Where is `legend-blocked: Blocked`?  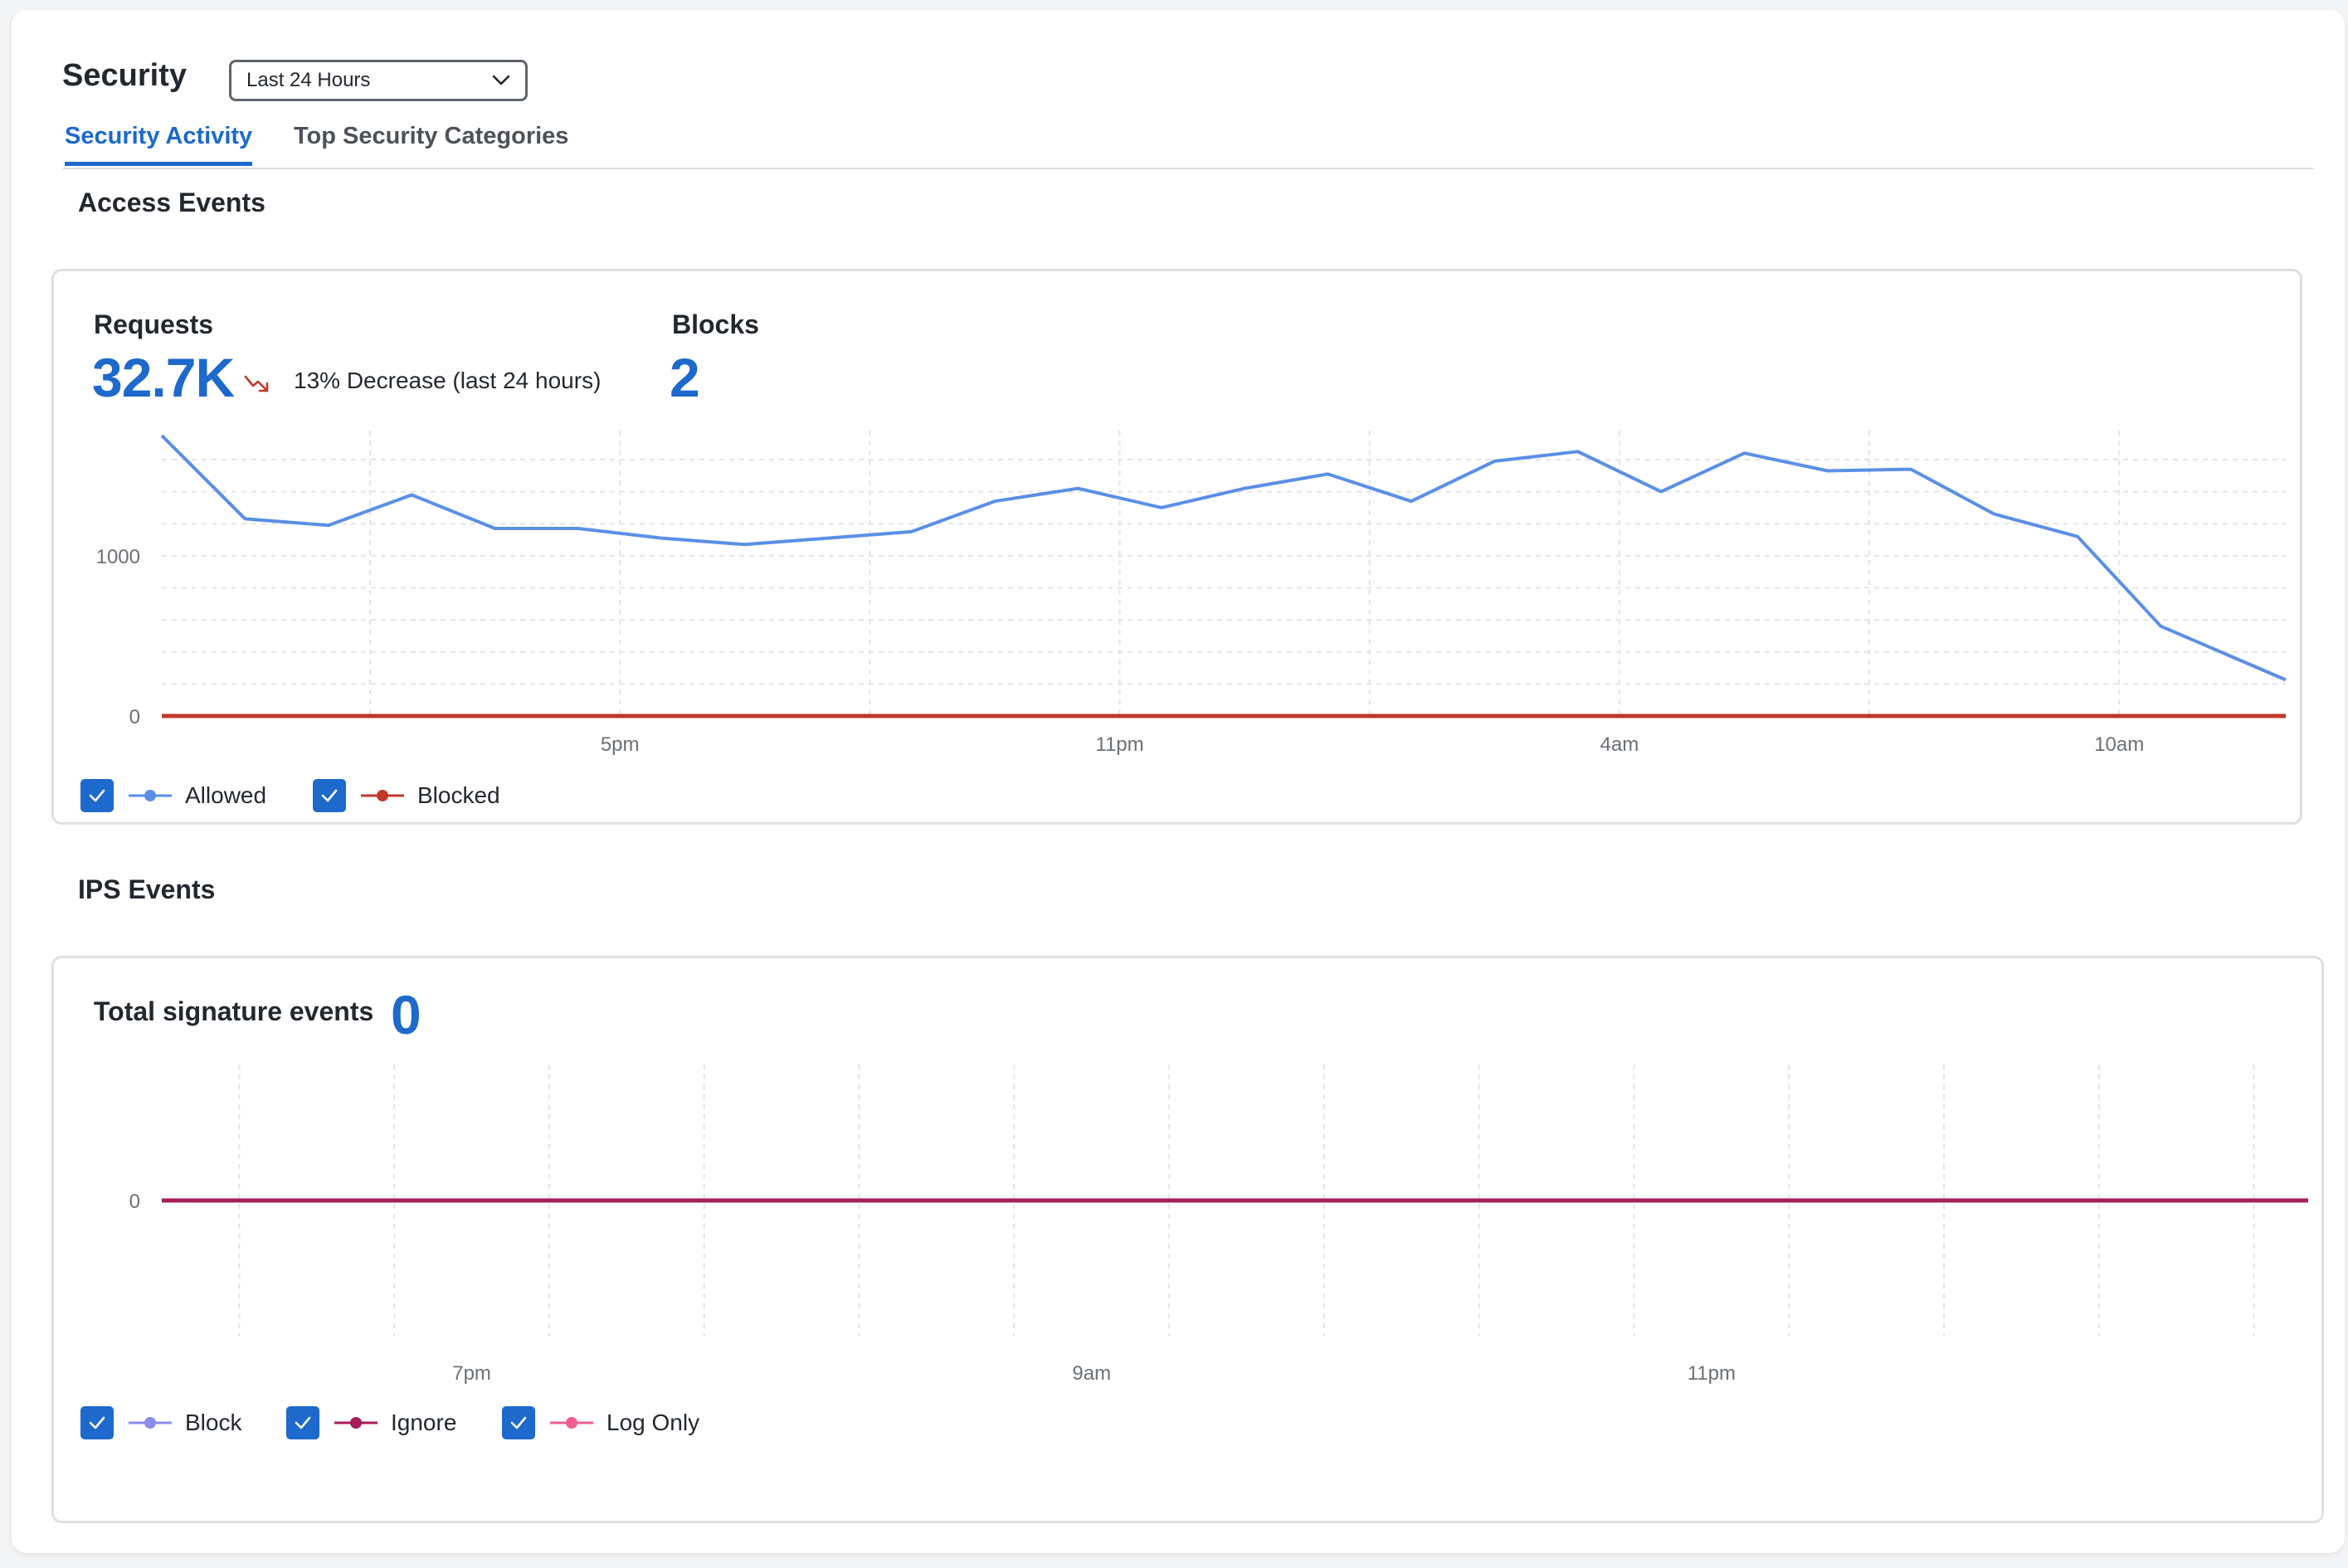
legend-blocked: Blocked is located at coordinates (407, 795).